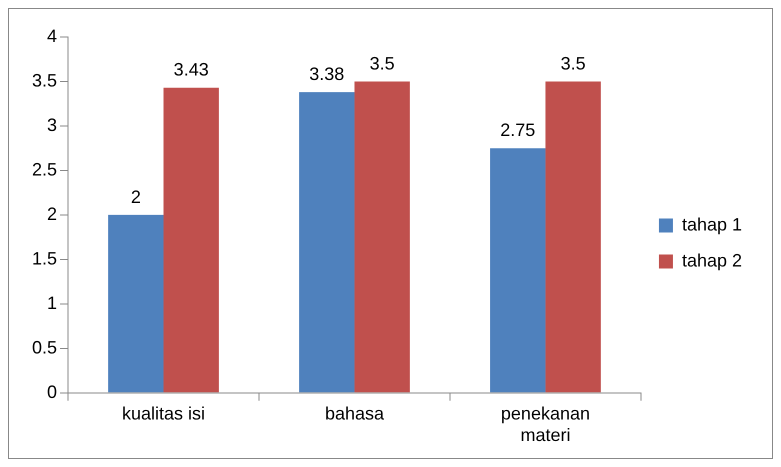 The width and height of the screenshot is (781, 467). Describe the element at coordinates (712, 260) in the screenshot. I see `legend-label: tahap 2` at that location.